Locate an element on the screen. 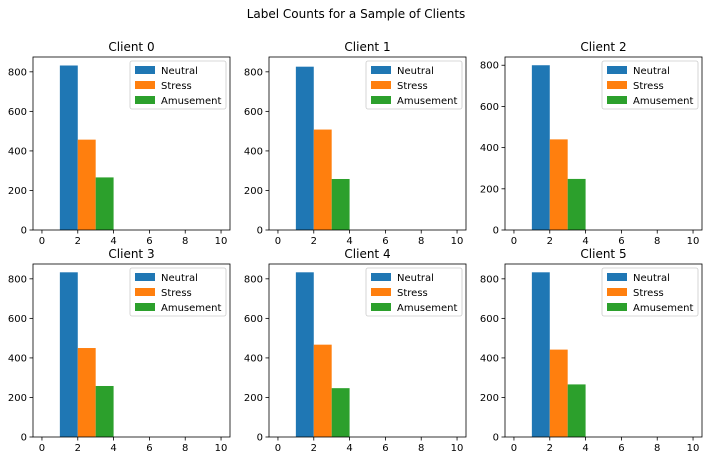 The image size is (709, 462). subplot-title: Client 0 is located at coordinates (131, 47).